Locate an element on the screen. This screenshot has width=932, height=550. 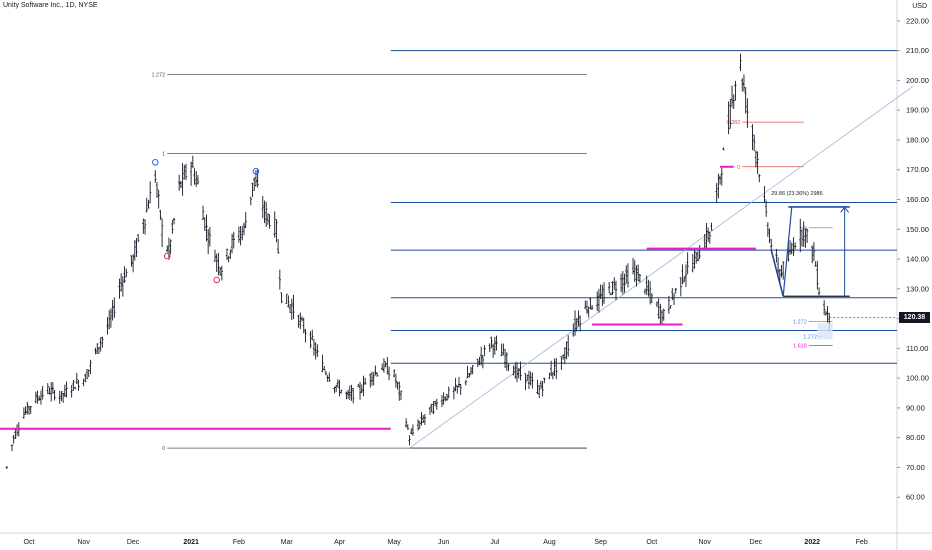
x-tick-label: Jul is located at coordinates (494, 542).